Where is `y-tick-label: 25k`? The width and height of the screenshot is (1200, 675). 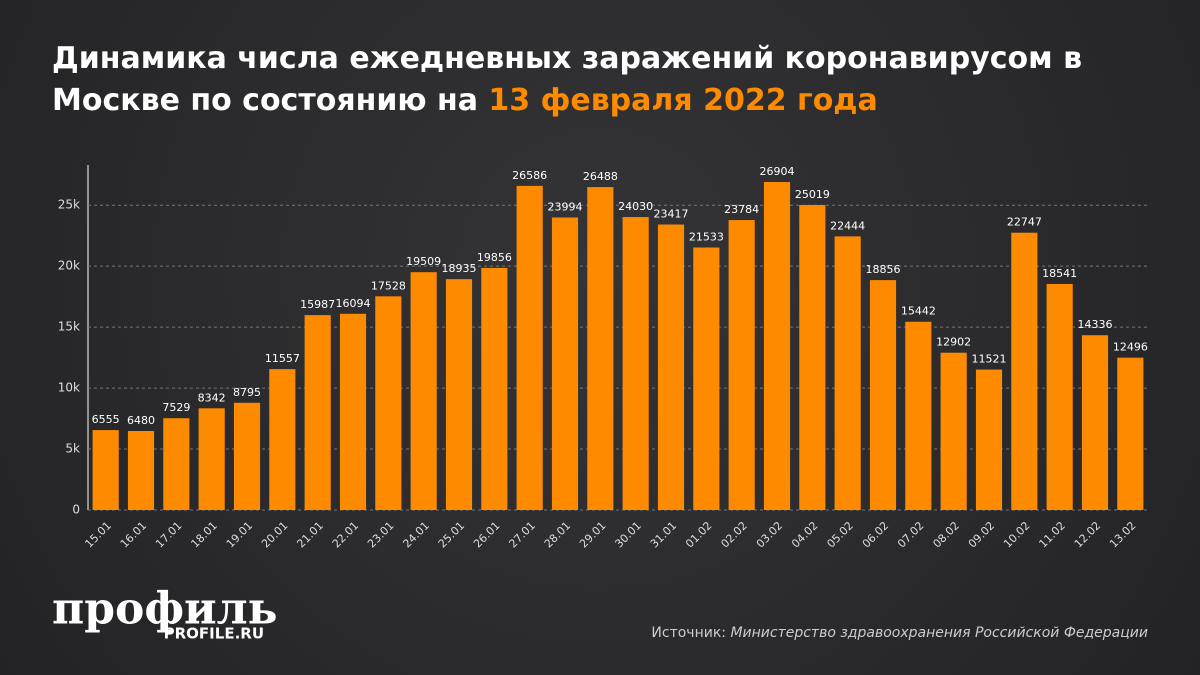 y-tick-label: 25k is located at coordinates (69, 205).